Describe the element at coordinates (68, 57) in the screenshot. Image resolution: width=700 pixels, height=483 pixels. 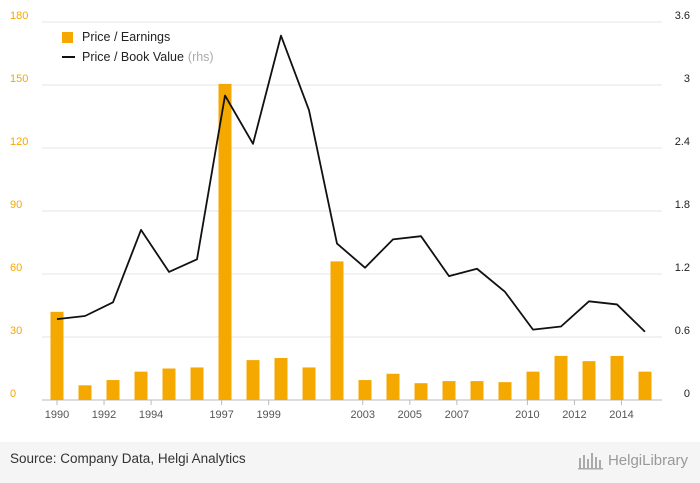
I see `legend-swatch-line` at that location.